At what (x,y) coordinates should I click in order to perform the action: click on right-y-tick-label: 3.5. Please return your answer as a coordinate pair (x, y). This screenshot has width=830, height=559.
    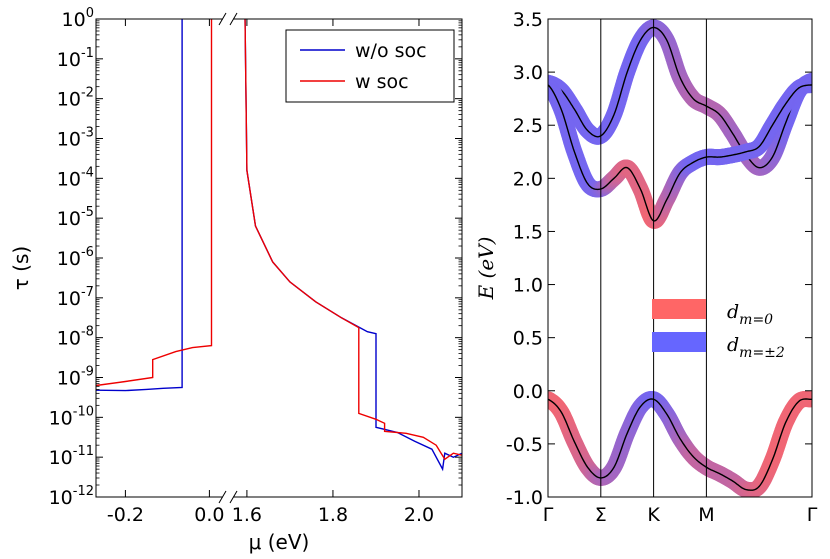
    Looking at the image, I should click on (528, 20).